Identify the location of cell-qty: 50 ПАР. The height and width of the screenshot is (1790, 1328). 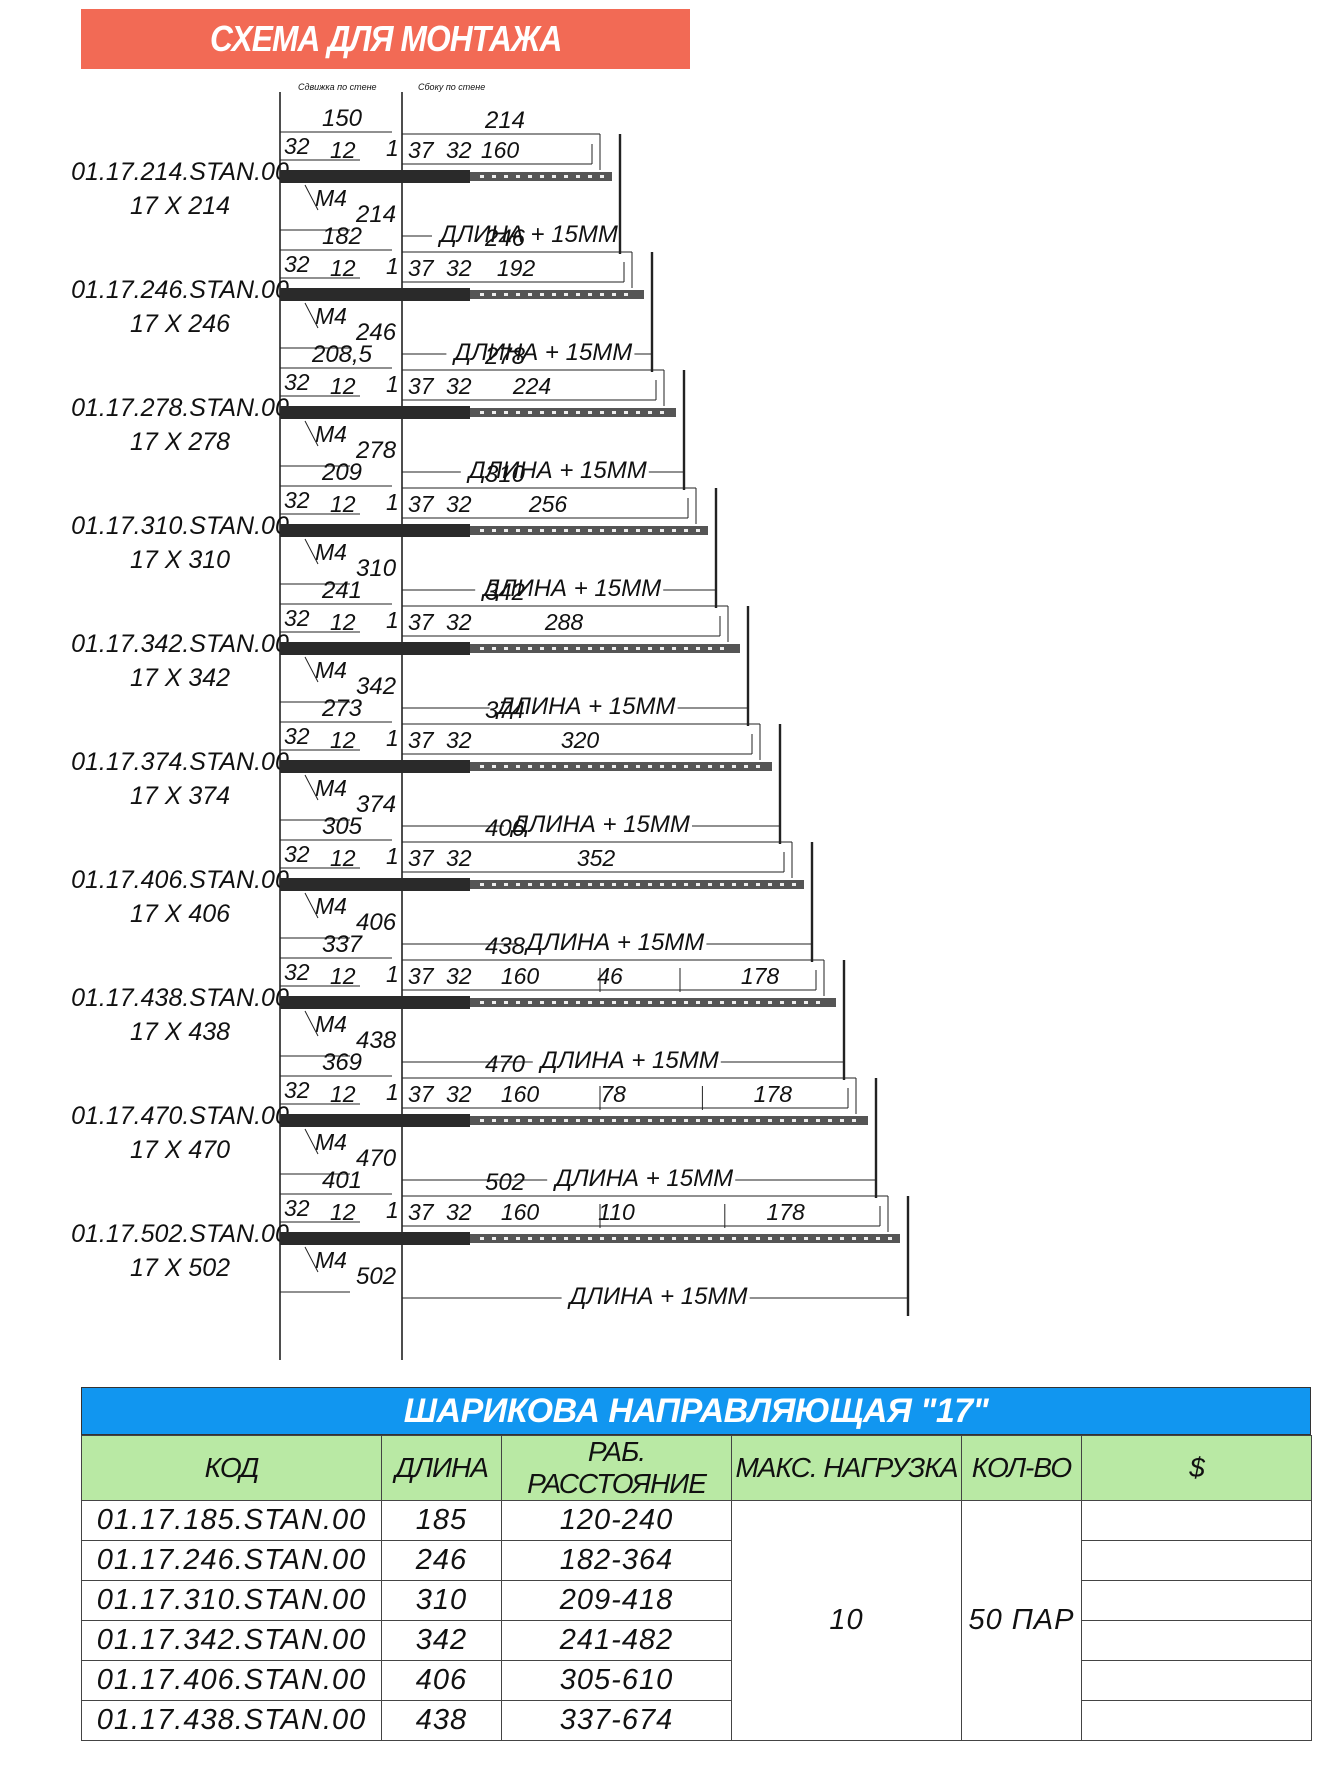
(1021, 1620).